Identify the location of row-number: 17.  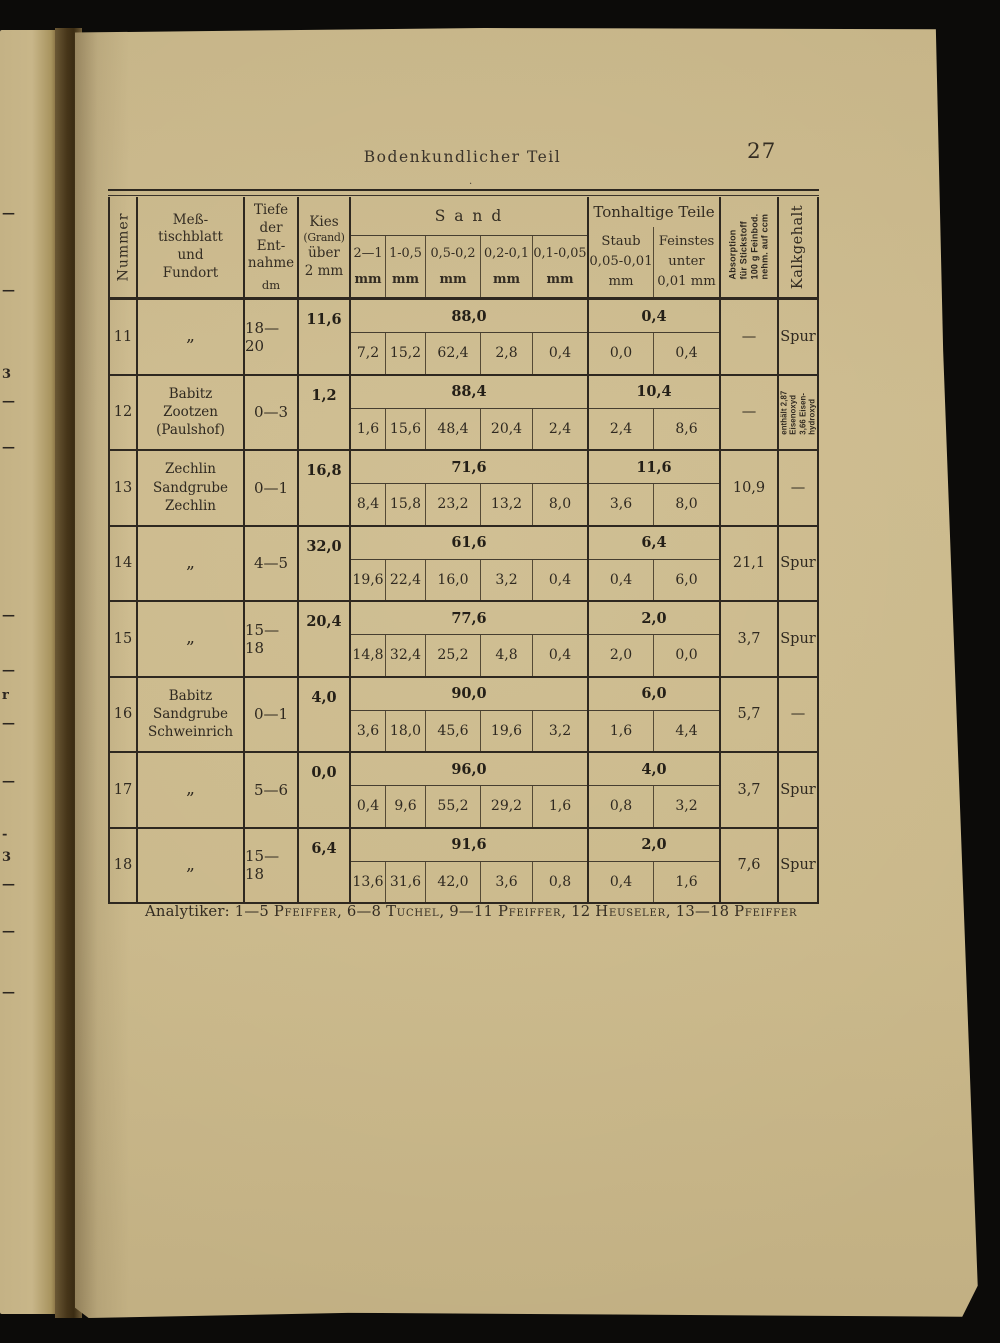
(124, 790).